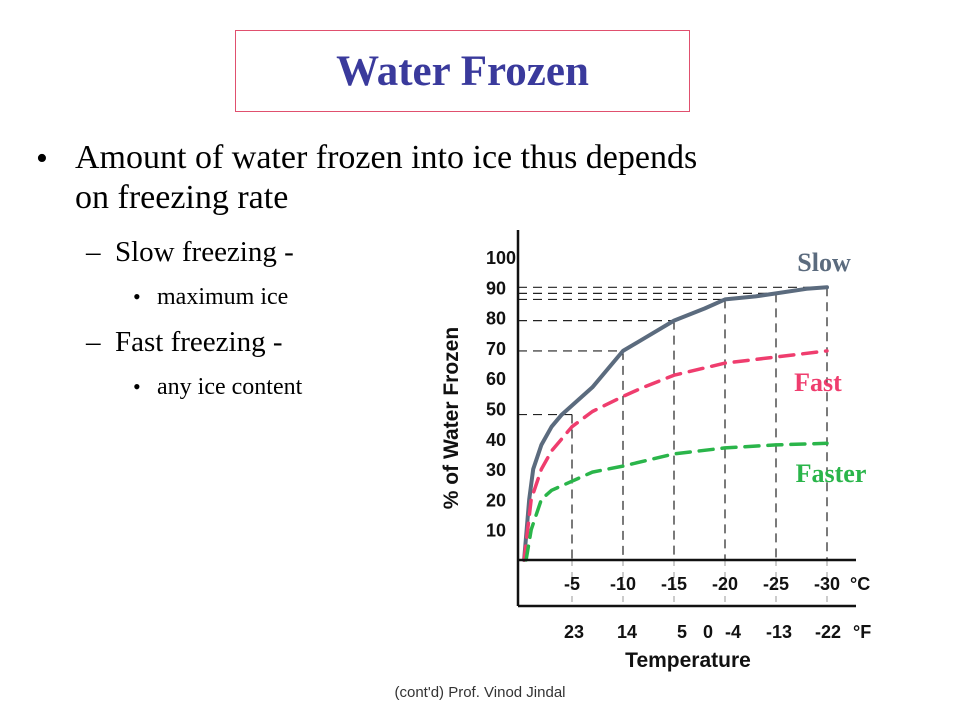 This screenshot has width=960, height=720. Describe the element at coordinates (818, 382) in the screenshot. I see `series-label-fast: Fast` at that location.